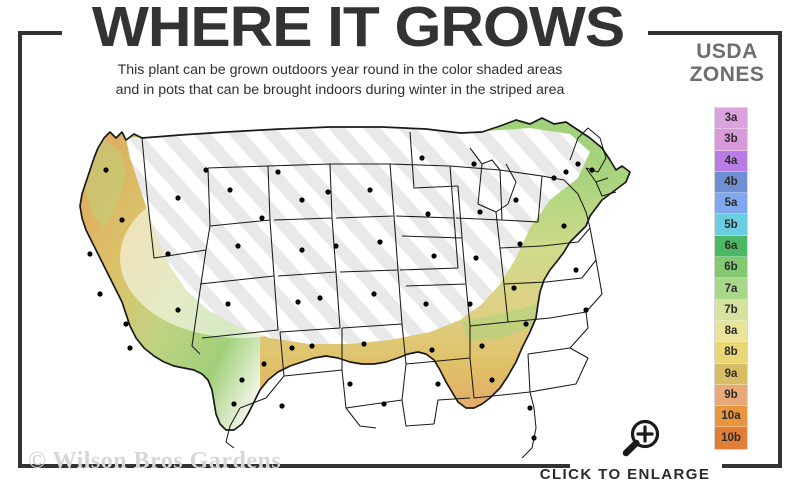 The image size is (800, 500). I want to click on legend-swatch-4b: 4b, so click(731, 182).